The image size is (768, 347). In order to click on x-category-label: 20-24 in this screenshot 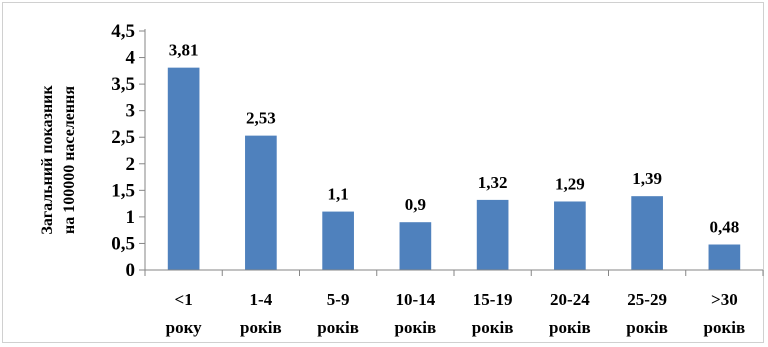, I will do `click(570, 299)`.